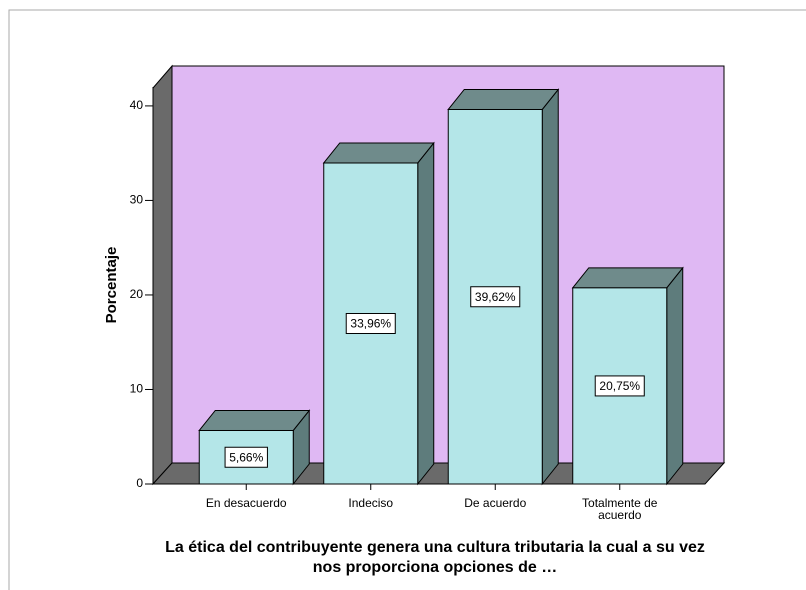 Image resolution: width=806 pixels, height=590 pixels. What do you see at coordinates (137, 105) in the screenshot?
I see `y-tick-label: 40` at bounding box center [137, 105].